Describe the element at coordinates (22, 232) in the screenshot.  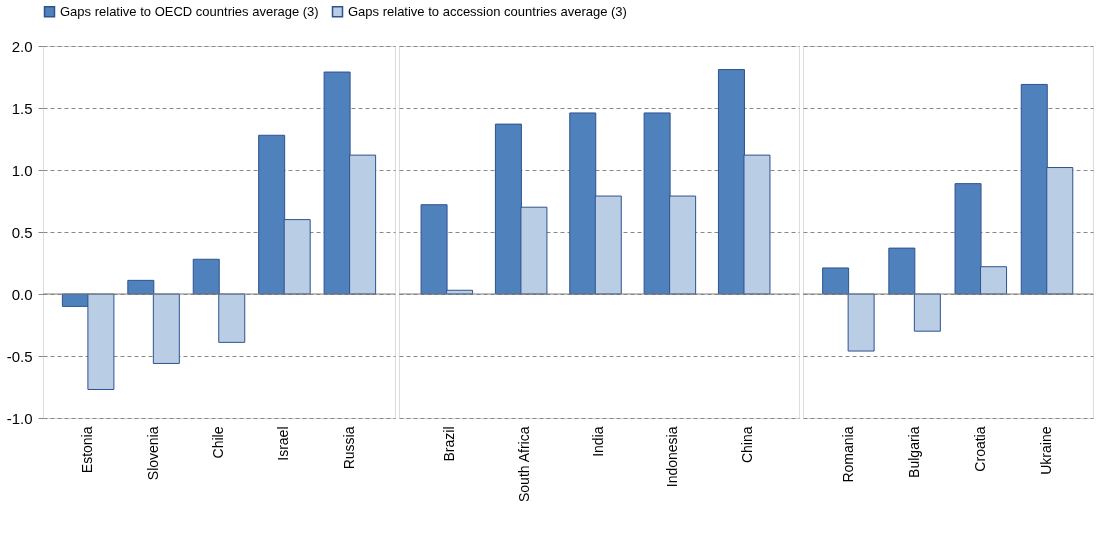
I see `y-tick-label: 0.5` at that location.